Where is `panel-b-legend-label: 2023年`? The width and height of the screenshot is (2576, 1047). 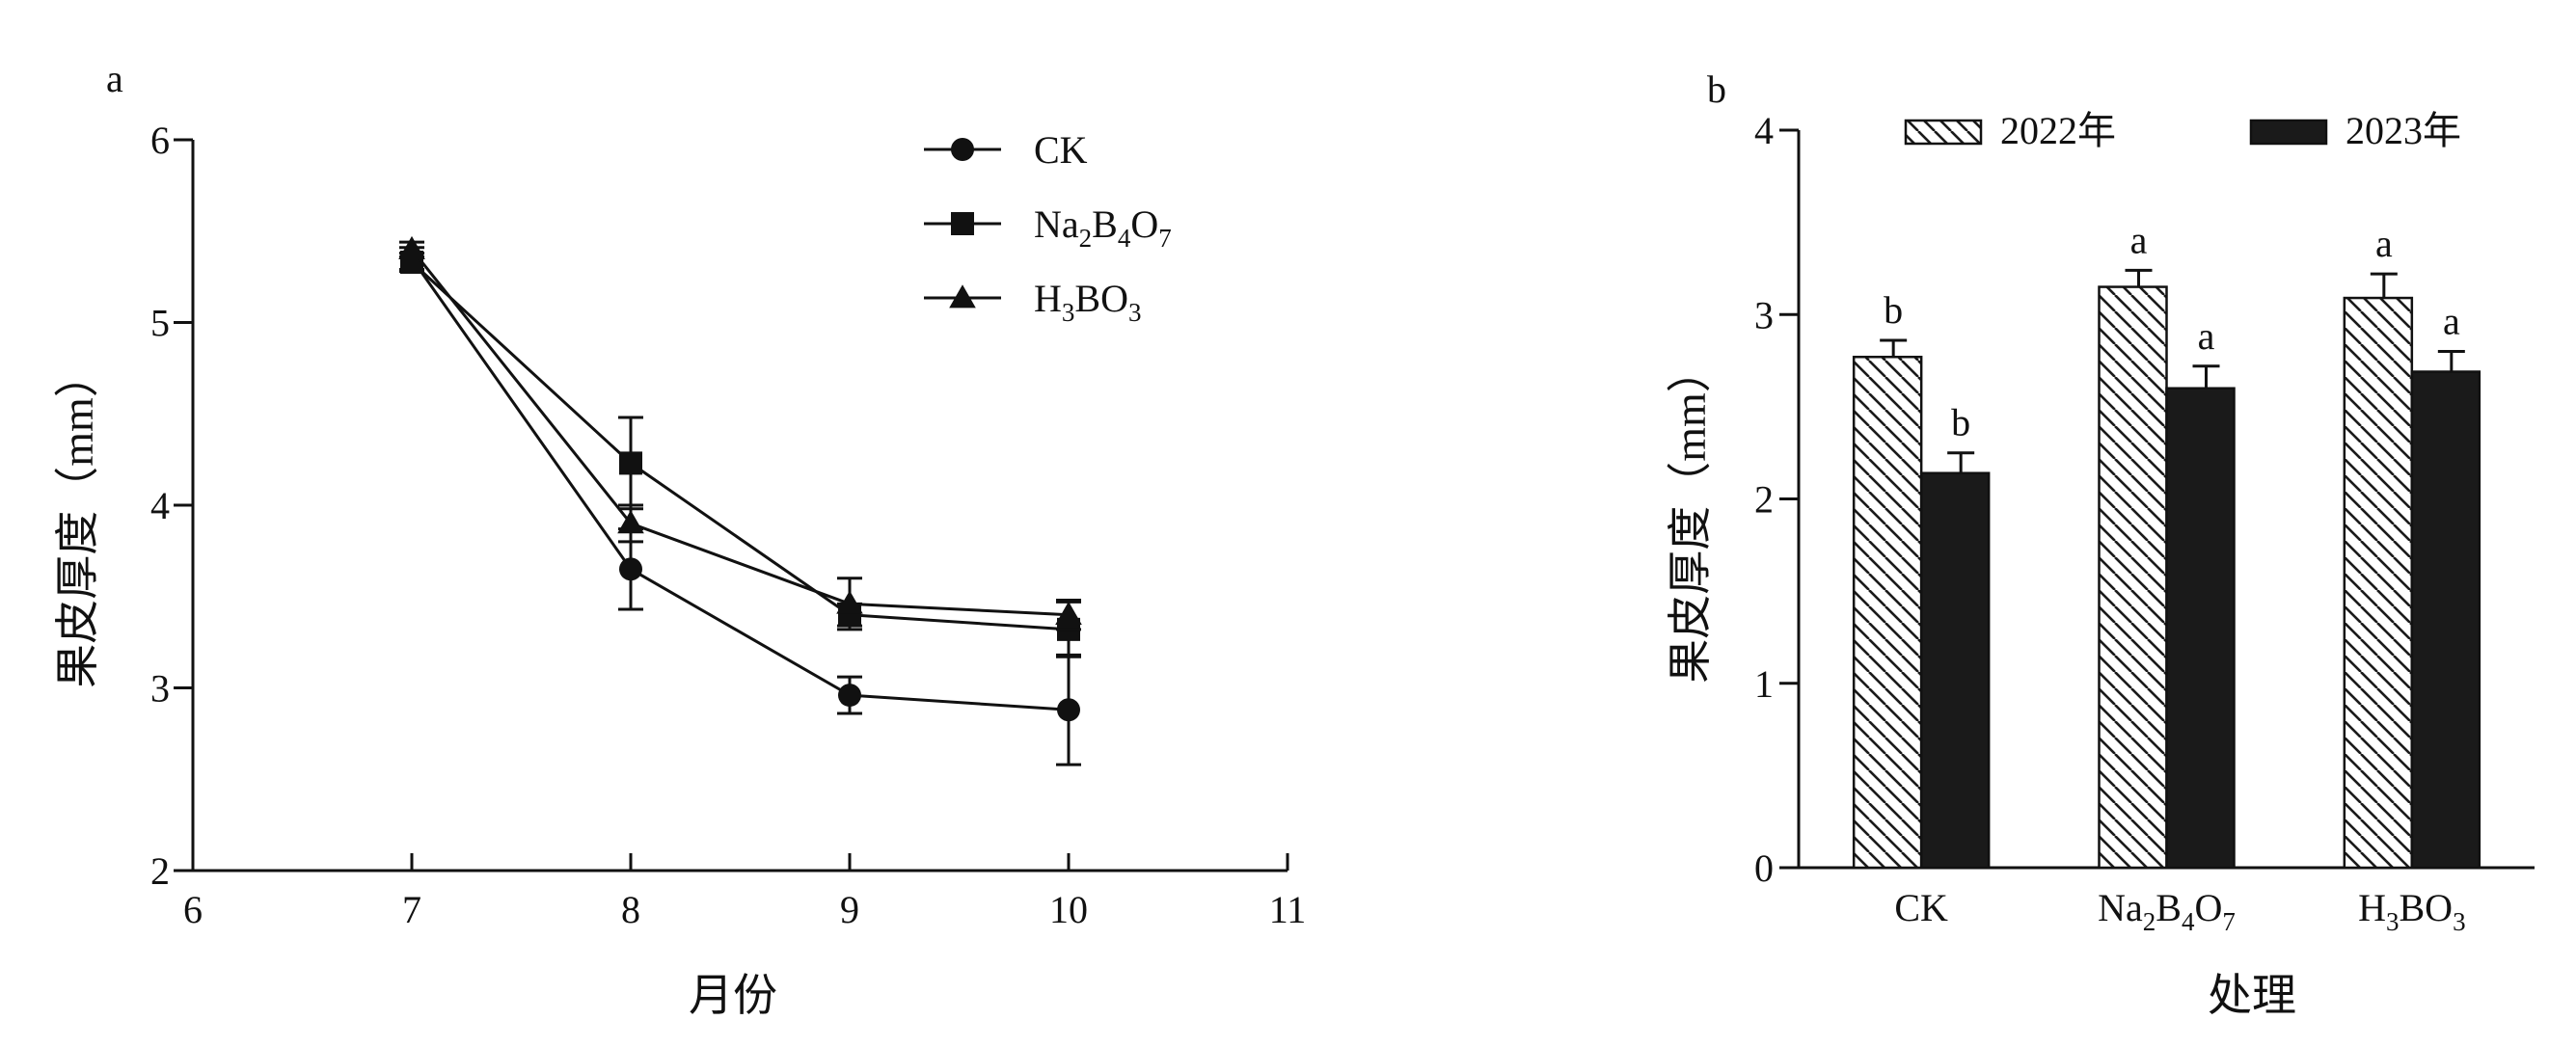 panel-b-legend-label: 2023年 is located at coordinates (2403, 130).